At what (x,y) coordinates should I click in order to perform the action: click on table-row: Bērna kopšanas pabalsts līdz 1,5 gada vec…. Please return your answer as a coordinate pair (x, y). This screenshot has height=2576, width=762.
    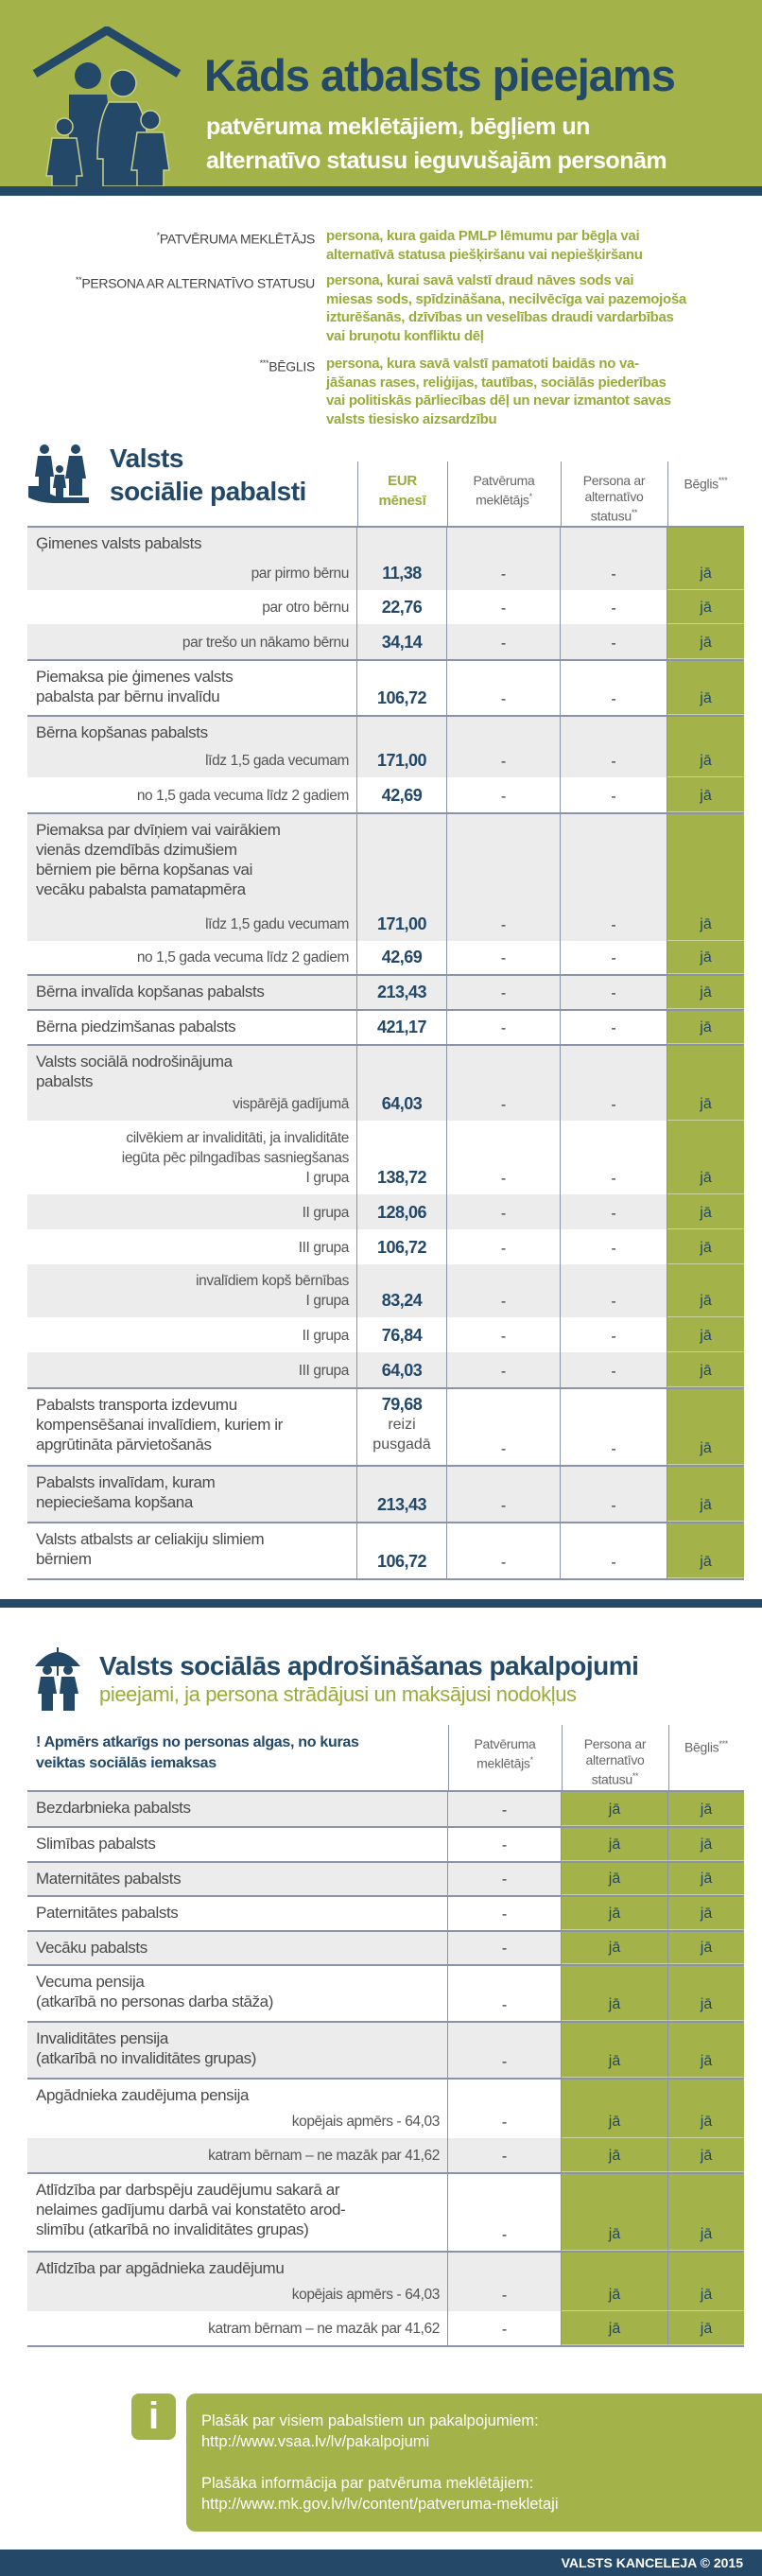
    Looking at the image, I should click on (385, 746).